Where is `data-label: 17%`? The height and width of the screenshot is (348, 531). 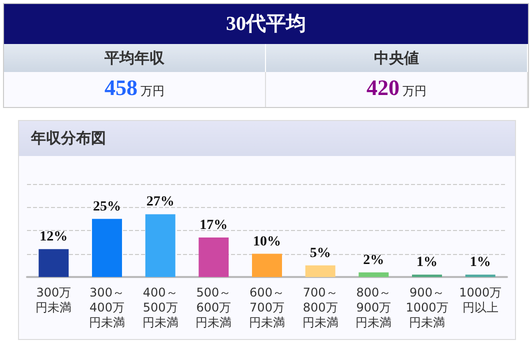
data-label: 17% is located at coordinates (214, 225).